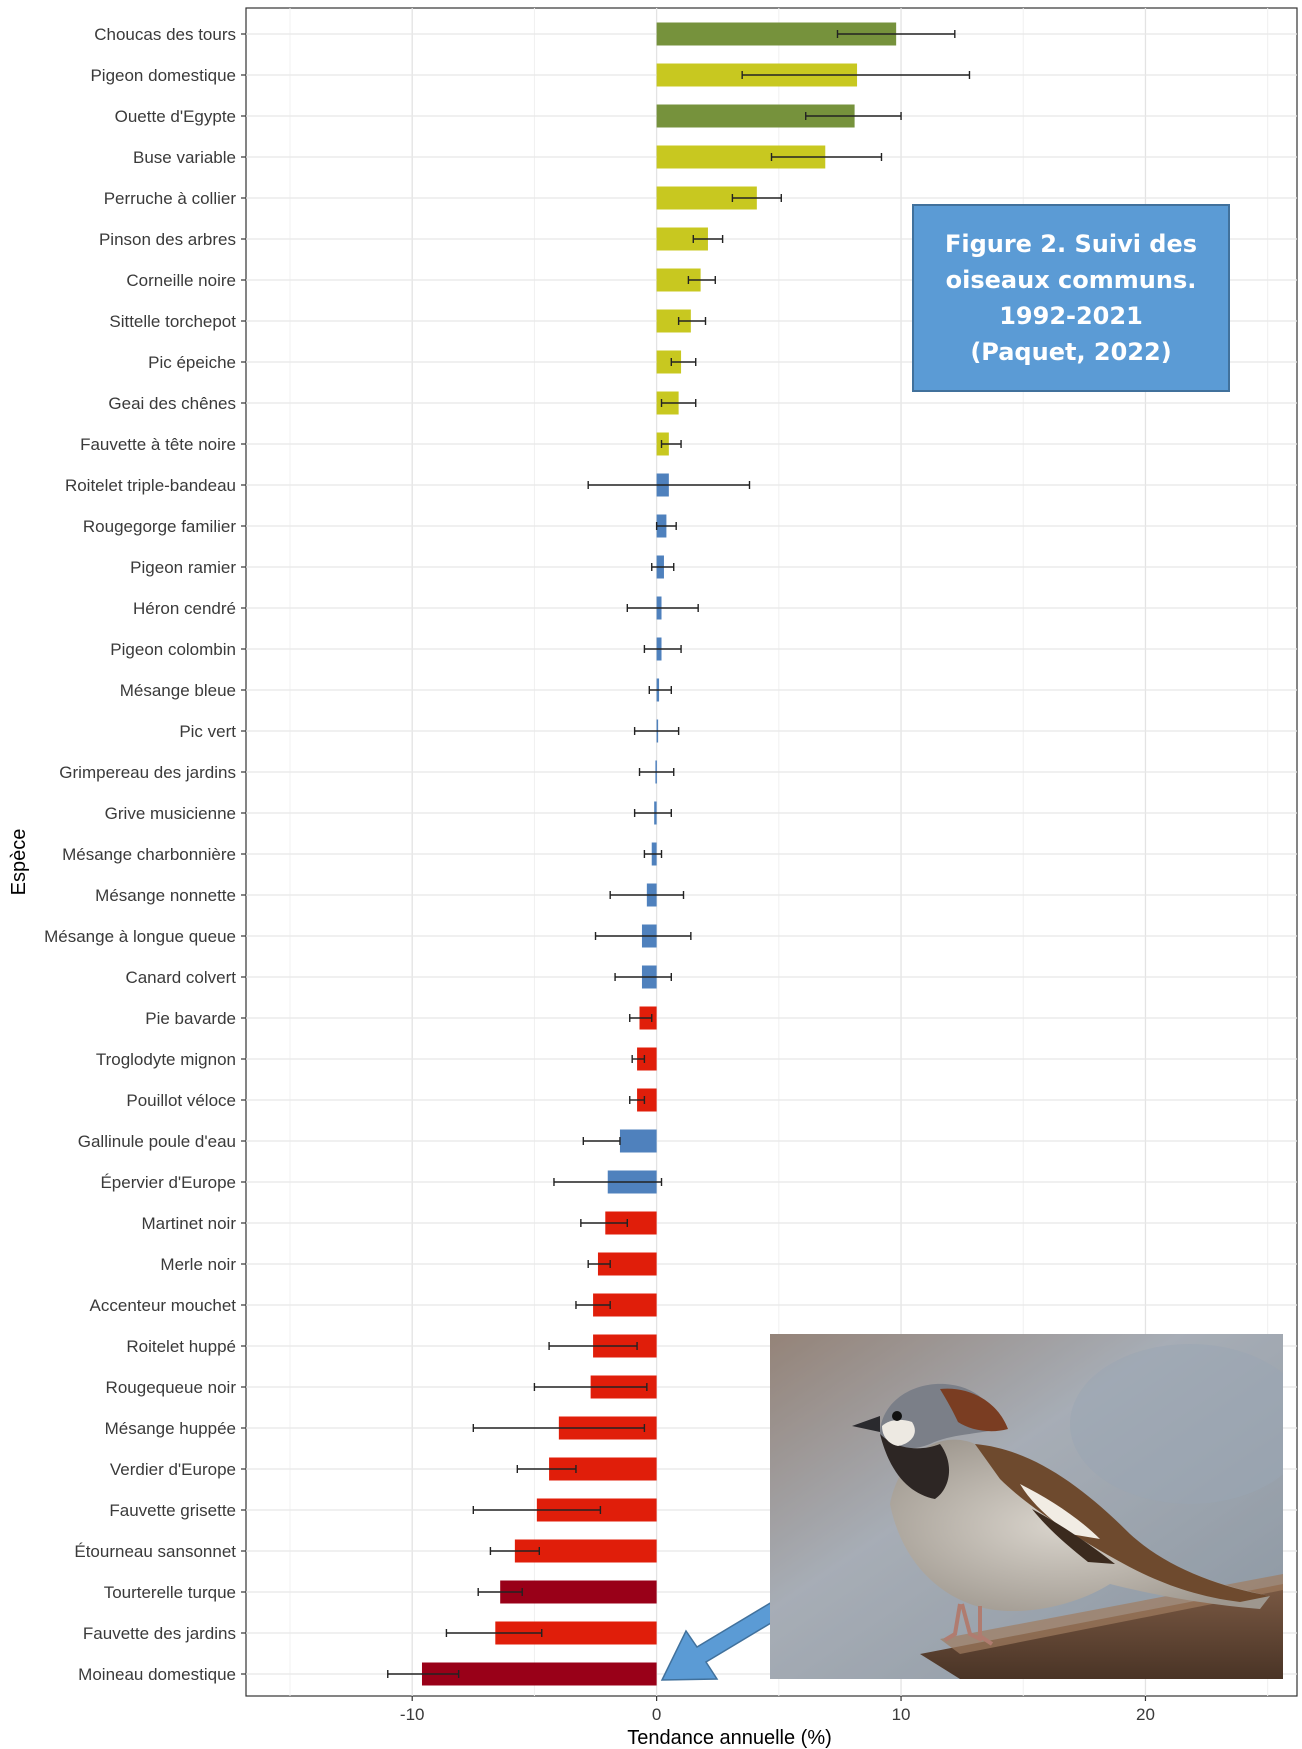 This screenshot has width=1302, height=1749. What do you see at coordinates (147, 772) in the screenshot?
I see `y-tick-label: Grimpereau des jardins` at bounding box center [147, 772].